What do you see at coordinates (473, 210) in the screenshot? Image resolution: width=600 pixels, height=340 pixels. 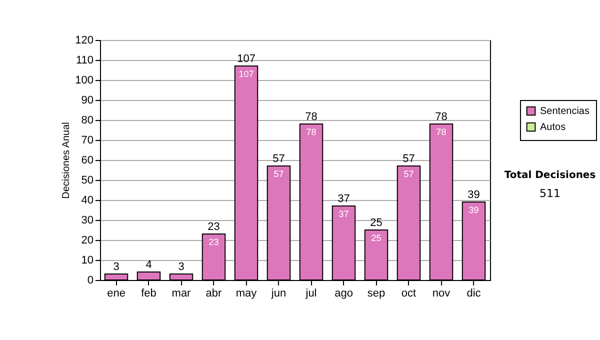 I see `data-label: 39` at bounding box center [473, 210].